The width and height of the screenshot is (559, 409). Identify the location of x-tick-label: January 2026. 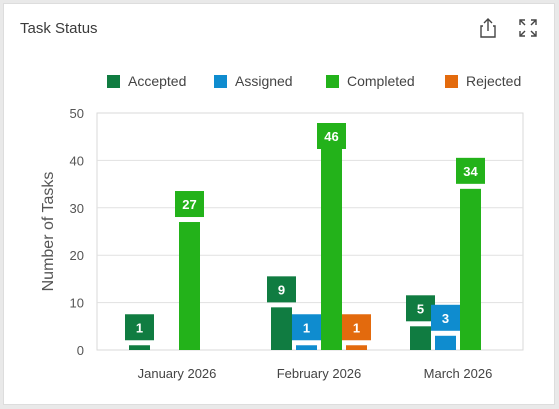
(177, 373).